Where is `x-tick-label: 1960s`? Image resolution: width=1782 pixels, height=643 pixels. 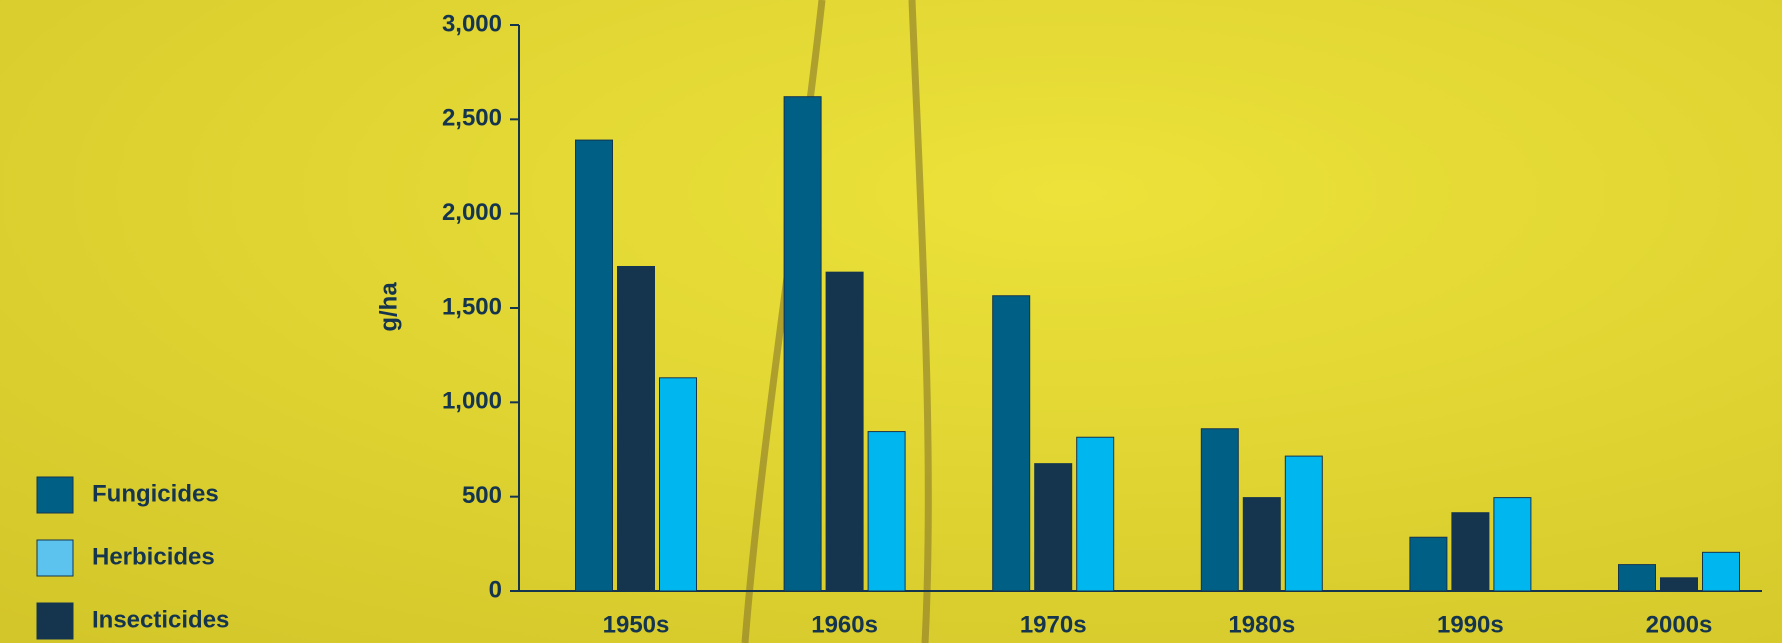
x-tick-label: 1960s is located at coordinates (844, 624).